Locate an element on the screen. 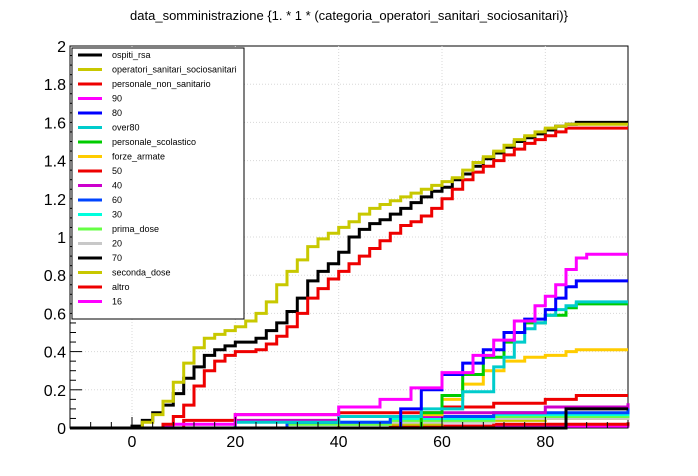 The height and width of the screenshot is (476, 698). legend-label: 60 is located at coordinates (117, 200).